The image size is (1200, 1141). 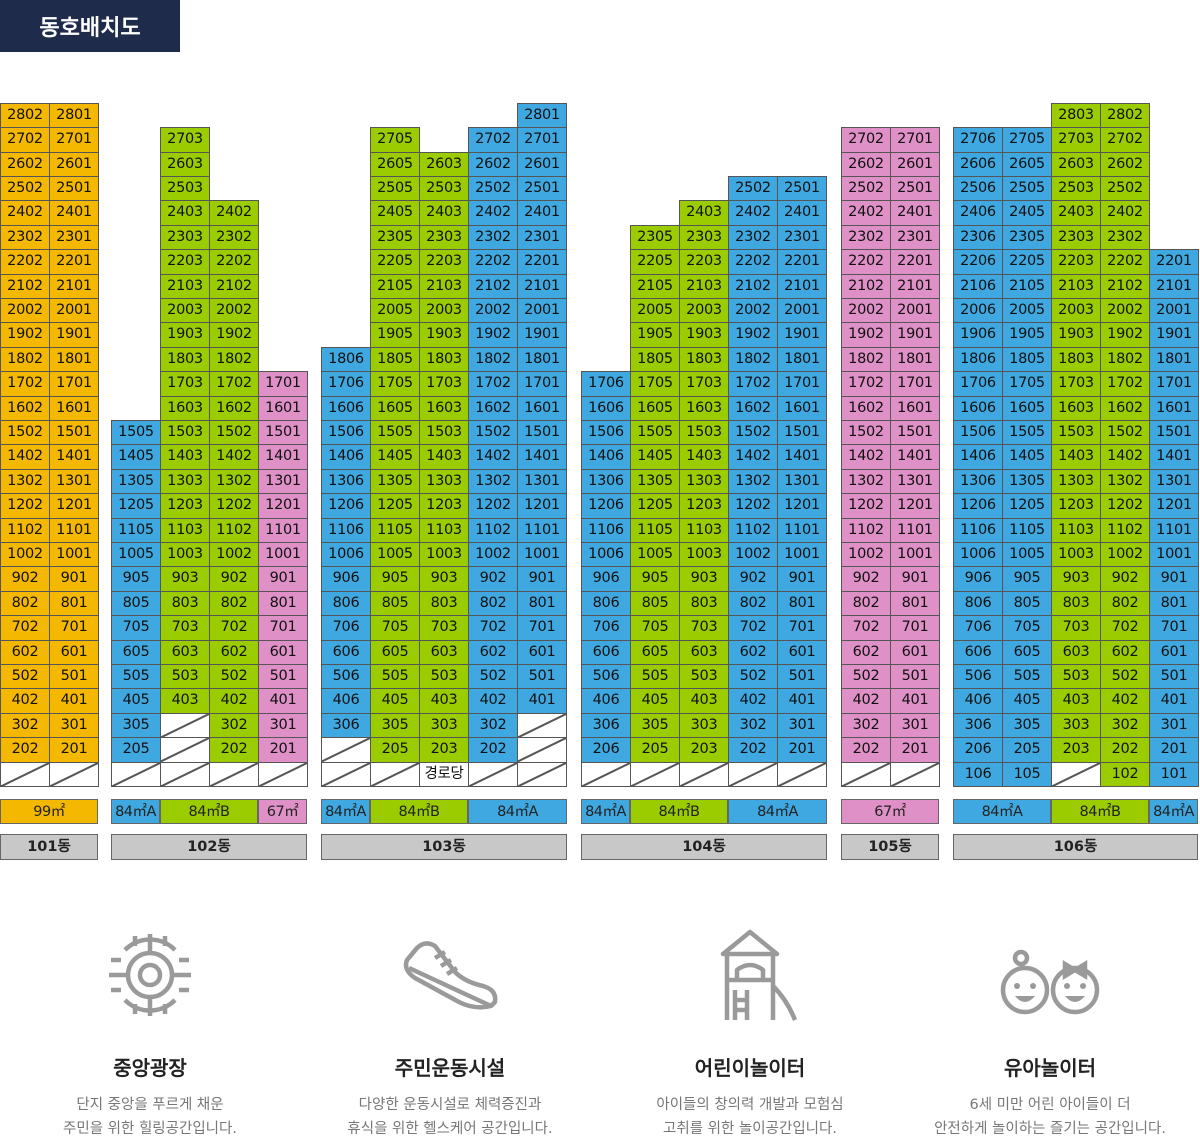 What do you see at coordinates (655, 652) in the screenshot?
I see `unit-cell: 605` at bounding box center [655, 652].